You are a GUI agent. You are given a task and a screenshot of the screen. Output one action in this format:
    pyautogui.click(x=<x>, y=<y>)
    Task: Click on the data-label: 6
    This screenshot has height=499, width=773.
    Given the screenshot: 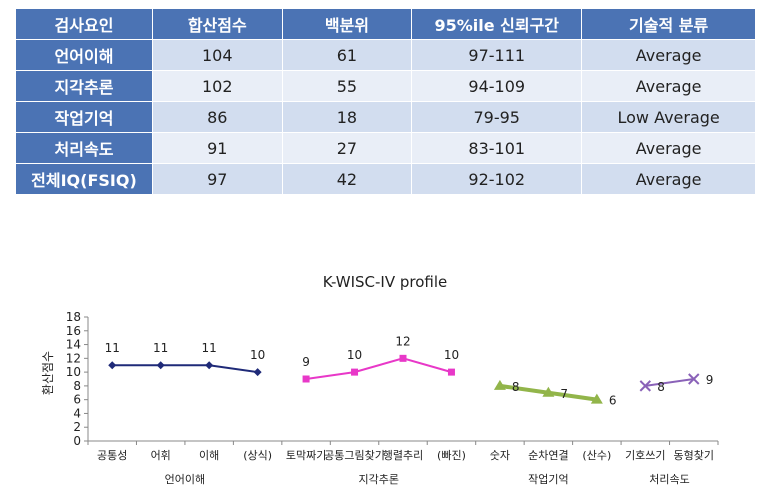 What is the action you would take?
    pyautogui.click(x=613, y=401)
    